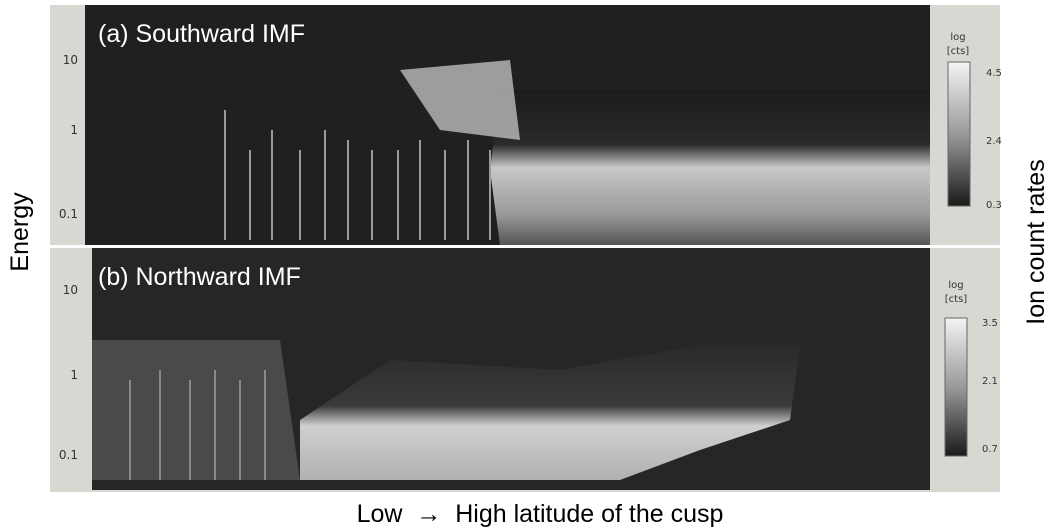  I want to click on colorbar-tick: 0.3, so click(994, 205).